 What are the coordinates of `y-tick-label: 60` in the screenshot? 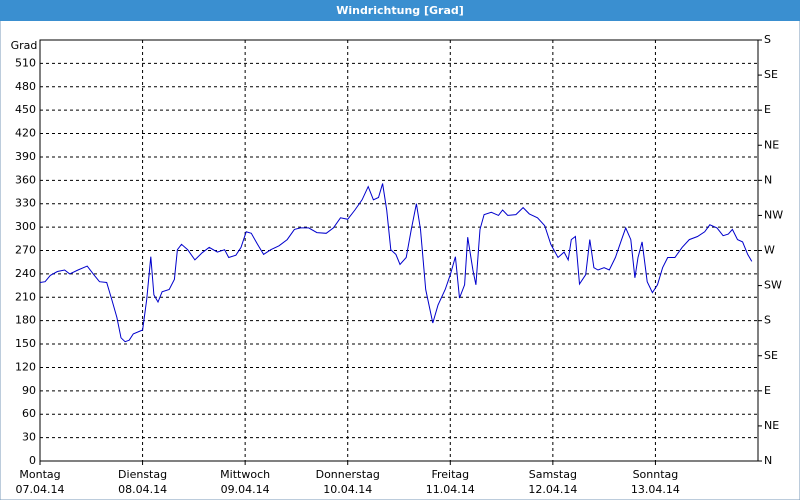 It's located at (29, 413).